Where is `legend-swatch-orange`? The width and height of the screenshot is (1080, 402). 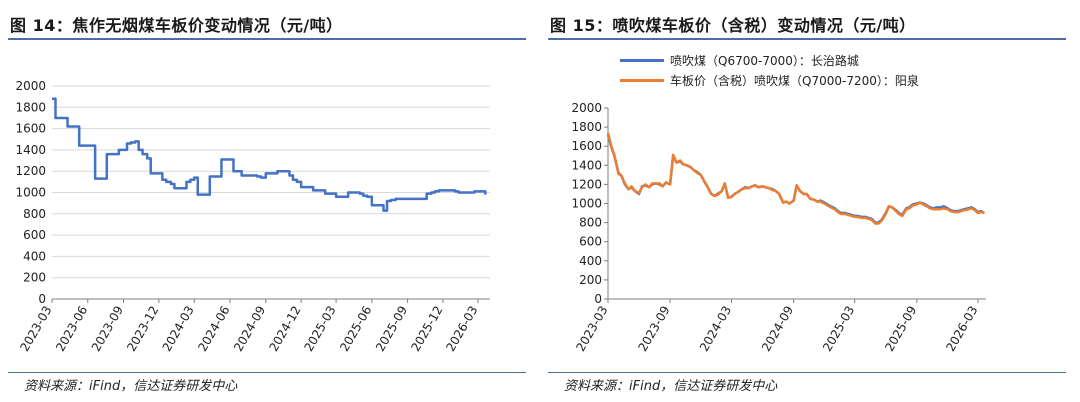
legend-swatch-orange is located at coordinates (642, 80).